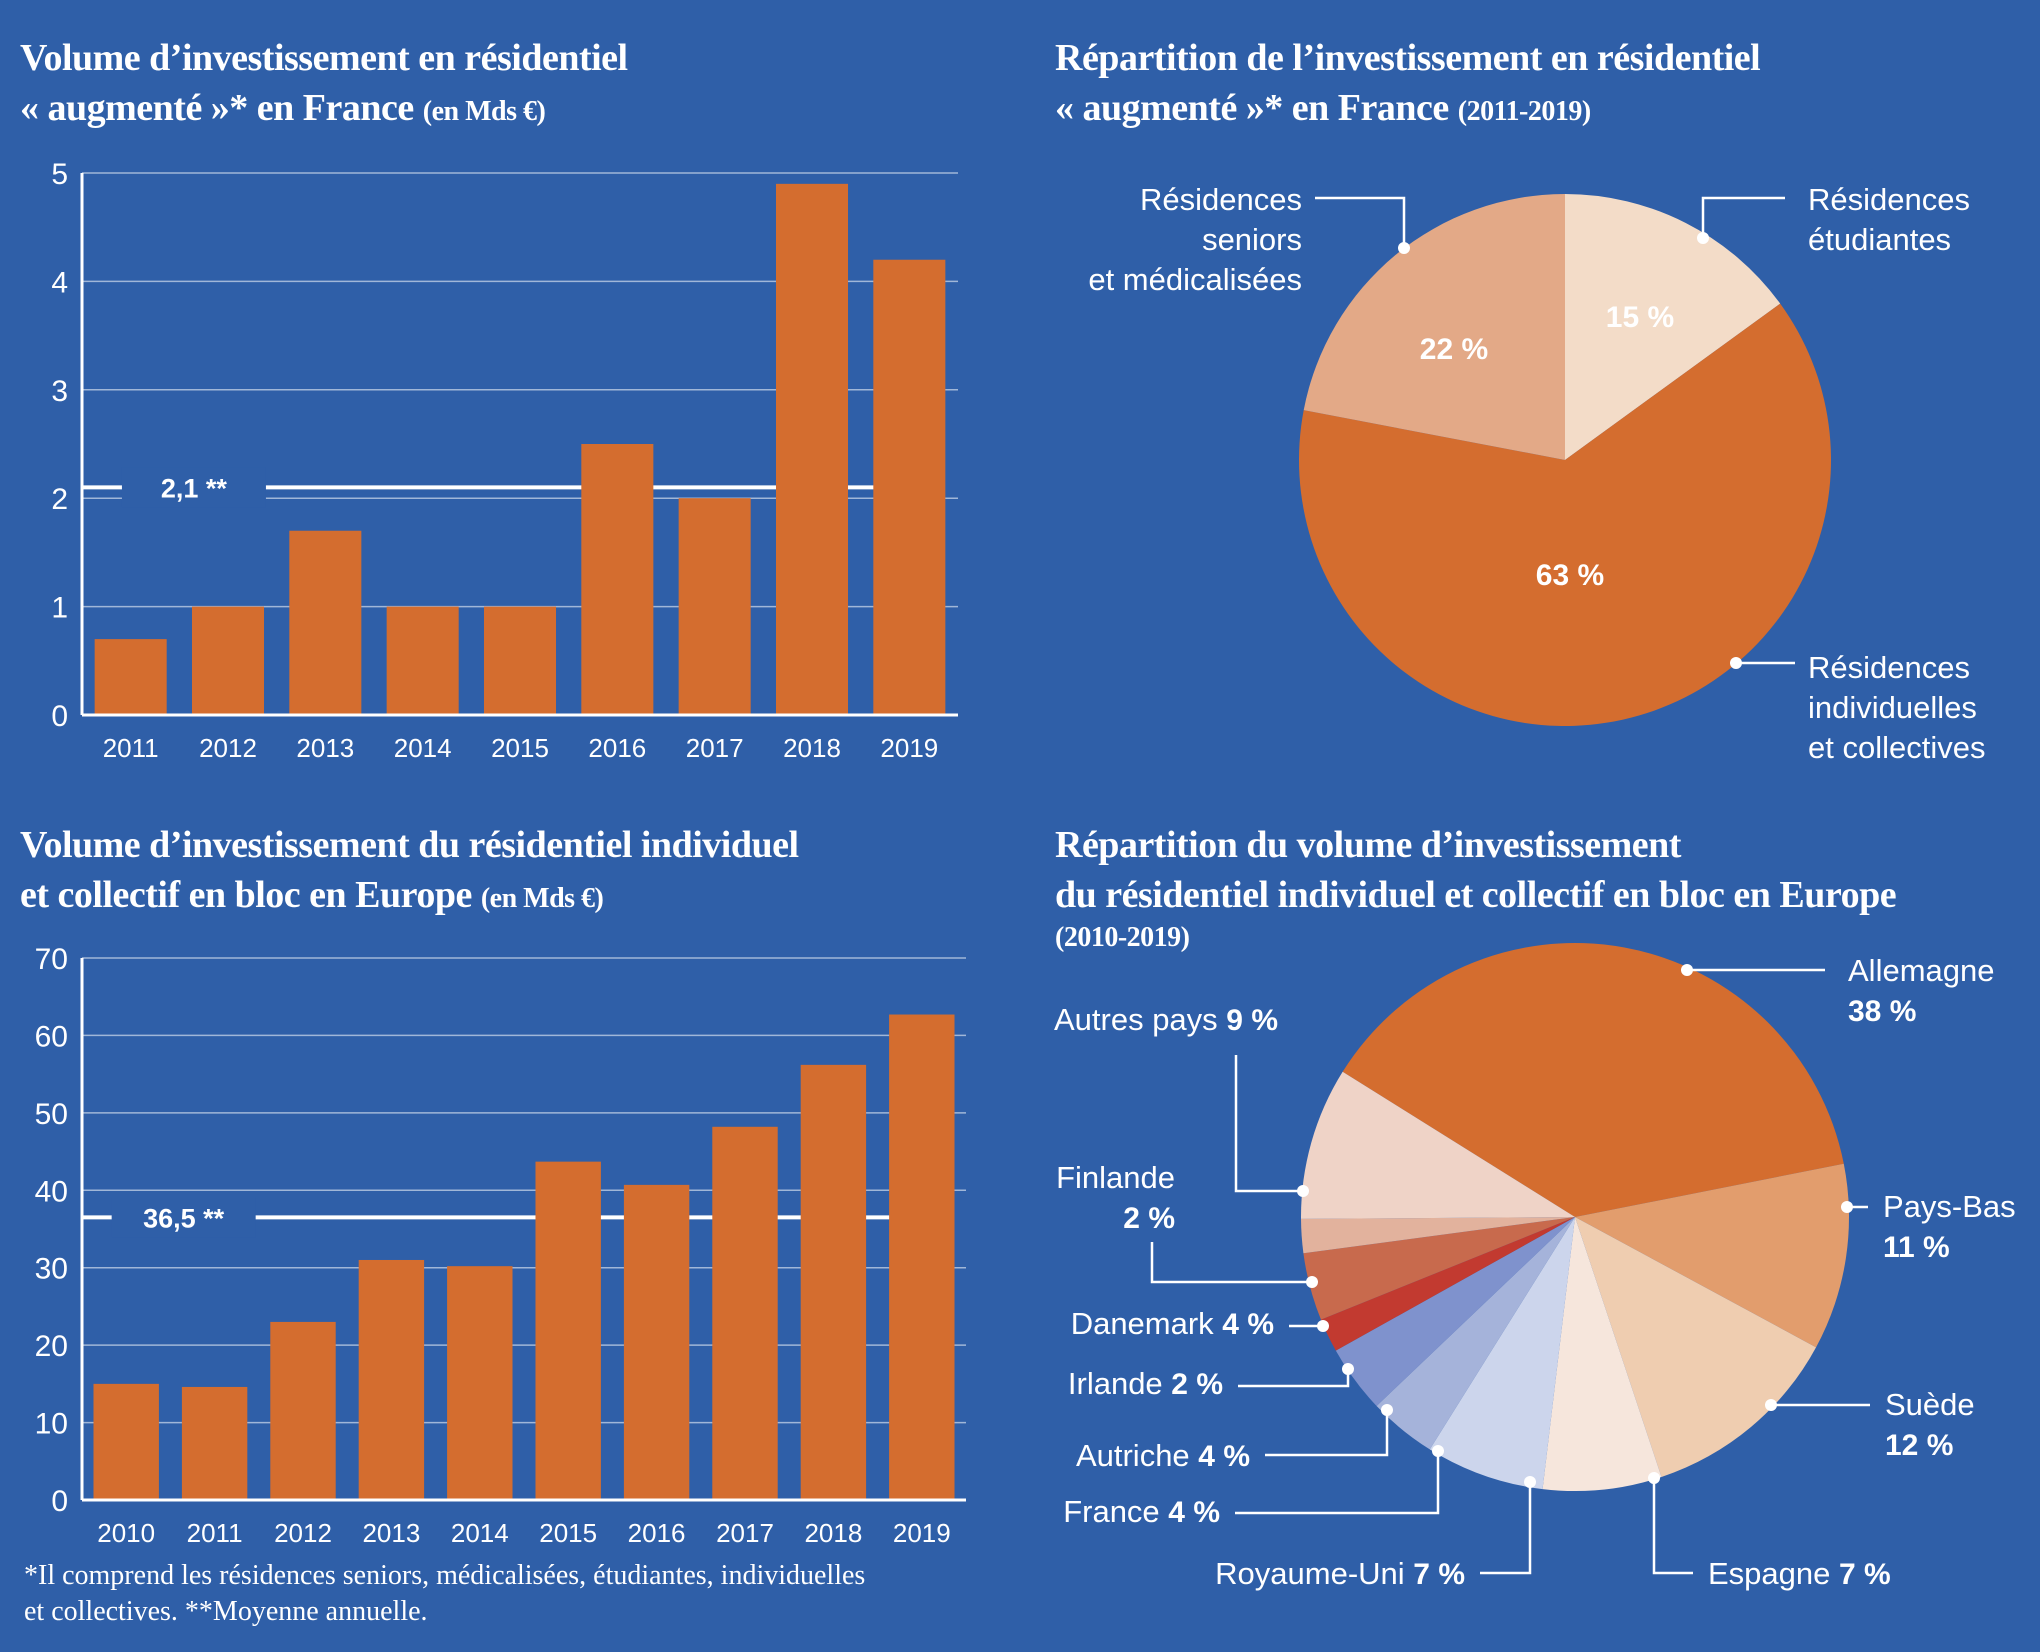 The image size is (2040, 1652). I want to click on fr-volume-average-label: 2,1 **, so click(194, 488).